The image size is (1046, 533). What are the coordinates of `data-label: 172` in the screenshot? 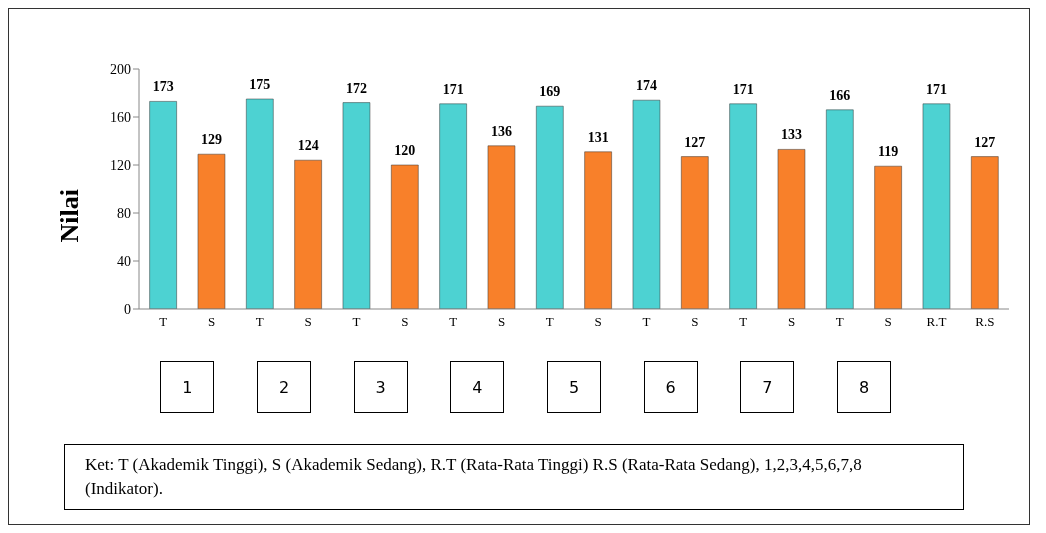 It's located at (356, 88).